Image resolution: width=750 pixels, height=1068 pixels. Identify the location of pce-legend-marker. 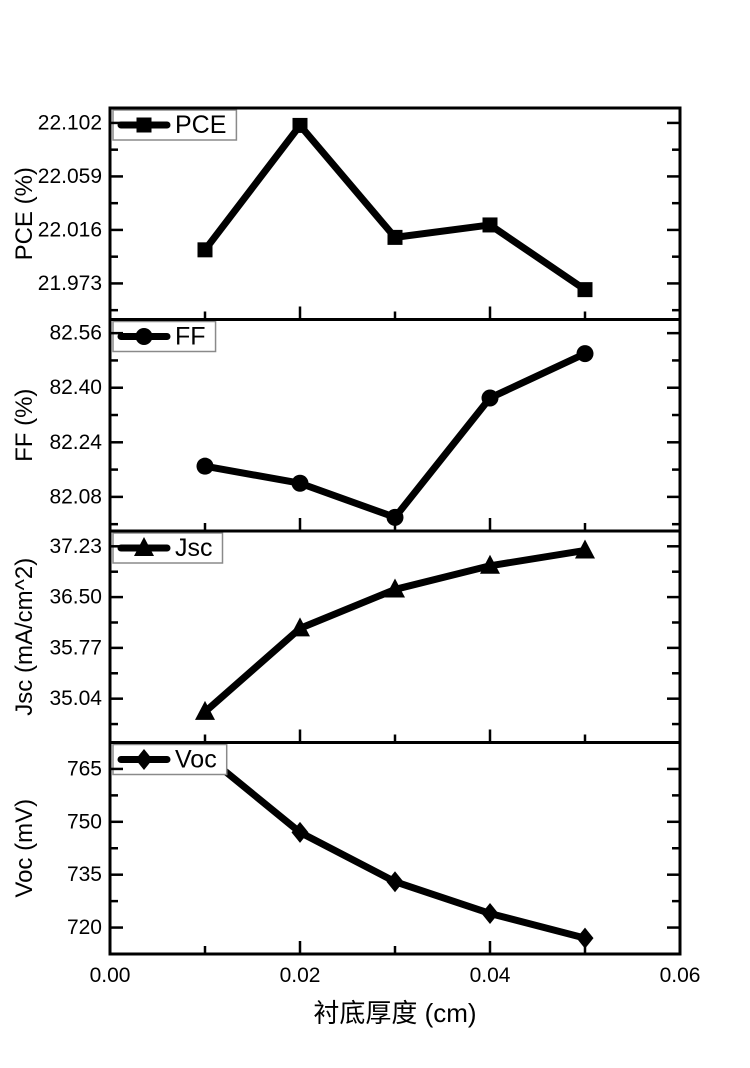
(144, 125).